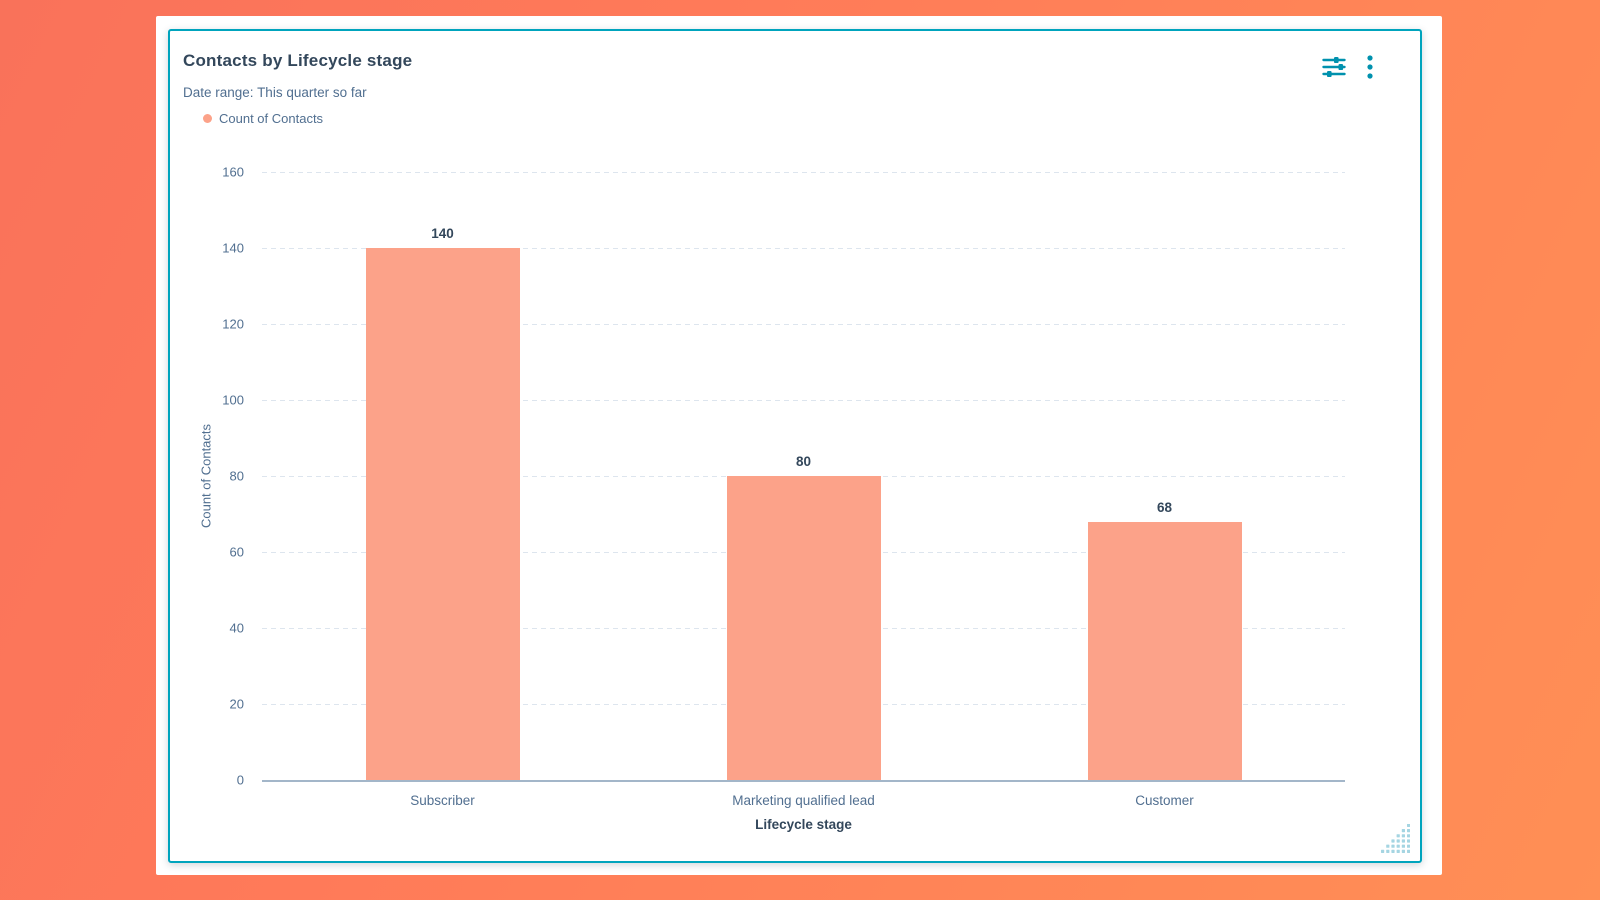 This screenshot has height=900, width=1600. What do you see at coordinates (442, 233) in the screenshot?
I see `bar-value-label: 140` at bounding box center [442, 233].